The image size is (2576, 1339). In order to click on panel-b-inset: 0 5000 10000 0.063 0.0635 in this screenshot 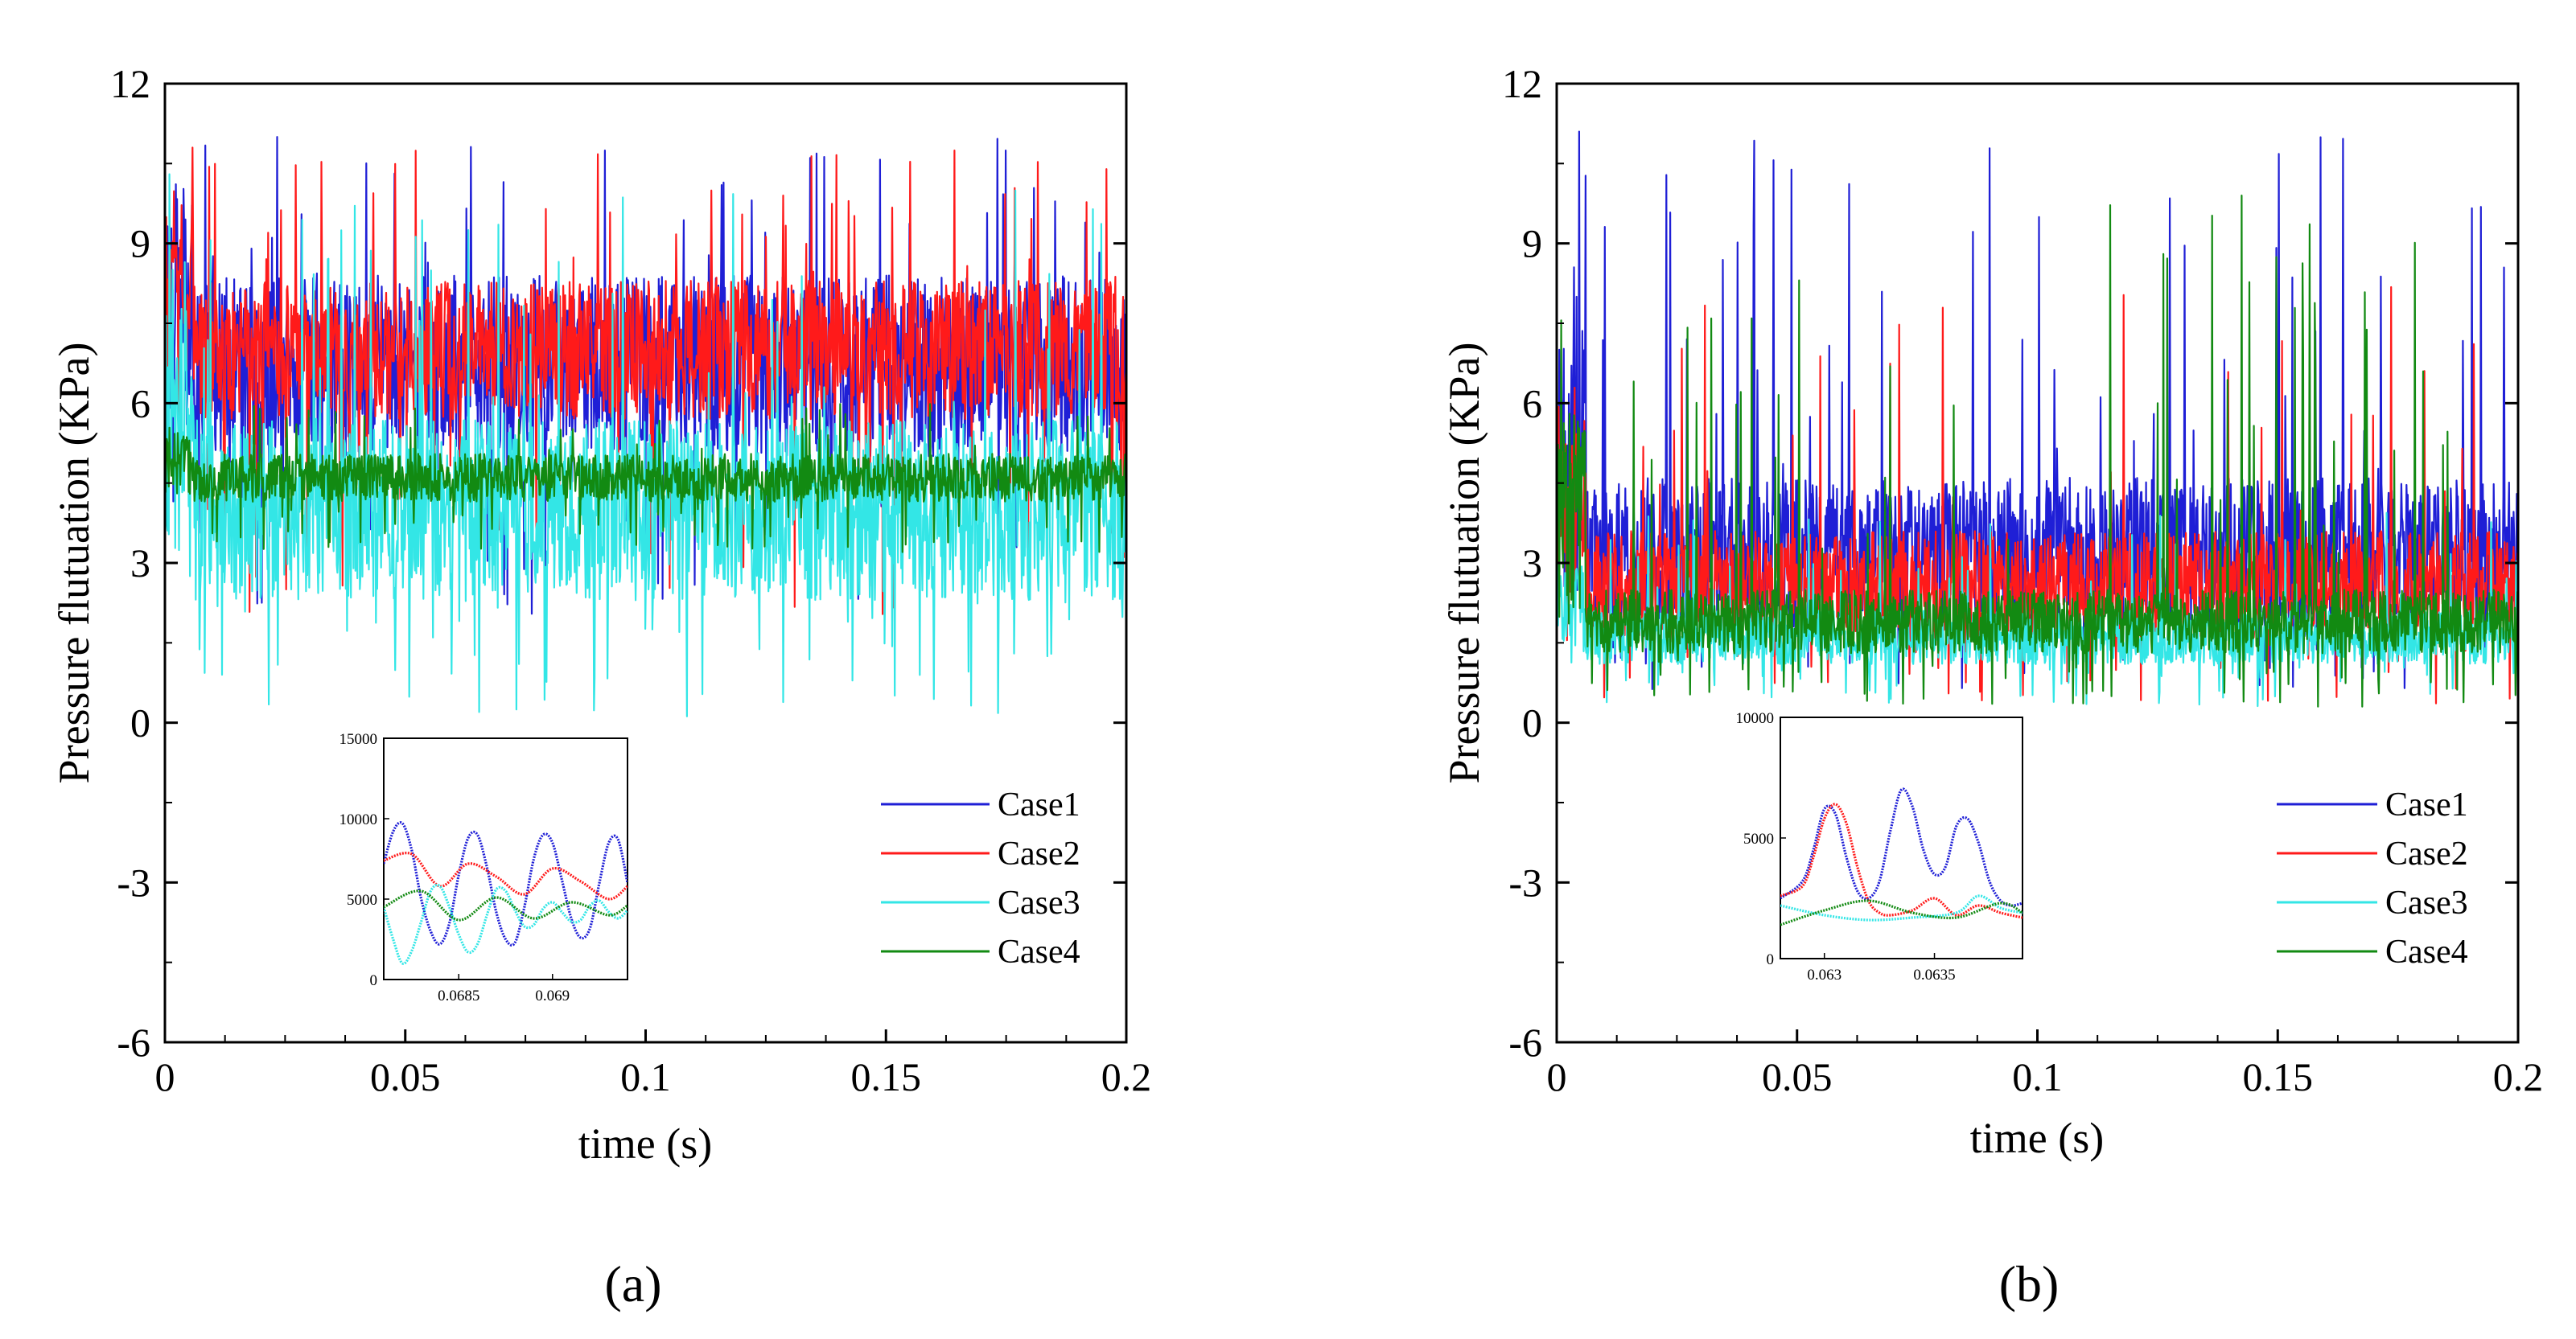, I will do `click(1879, 847)`.